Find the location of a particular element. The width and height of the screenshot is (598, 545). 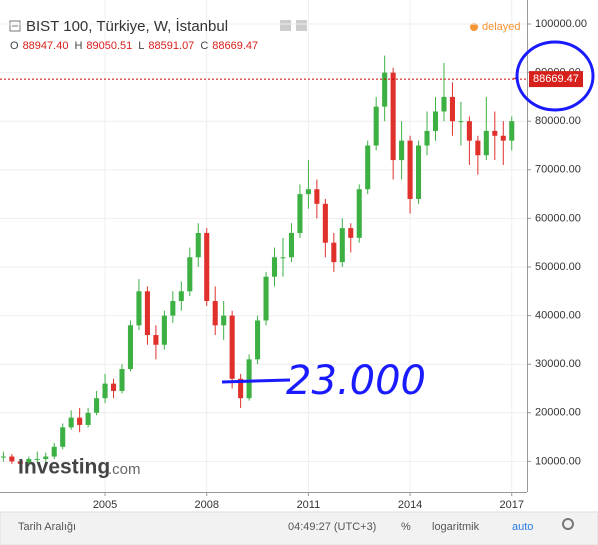

x-tick-label: 2017 is located at coordinates (512, 505).